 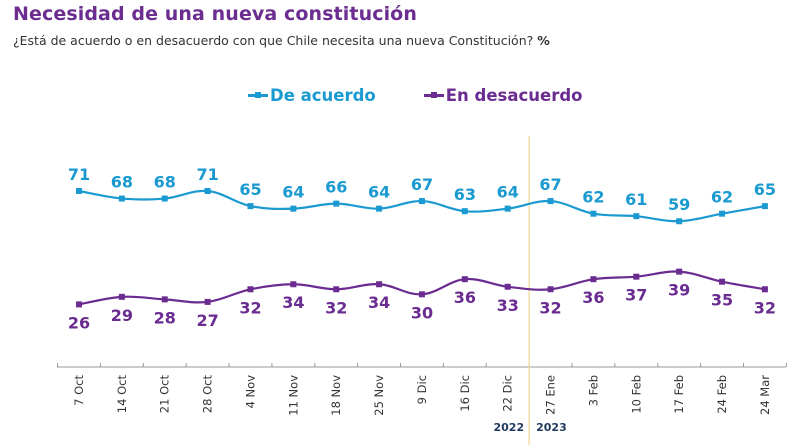 I want to click on data-label: 33, so click(x=508, y=305).